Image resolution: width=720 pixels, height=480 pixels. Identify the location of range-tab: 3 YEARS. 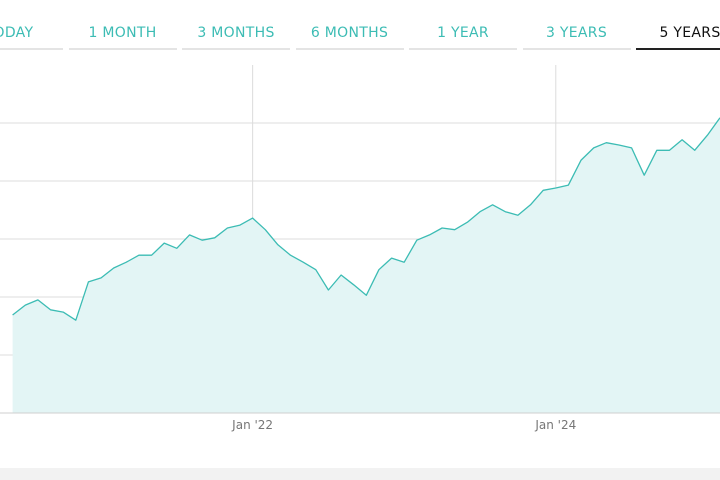
(576, 33).